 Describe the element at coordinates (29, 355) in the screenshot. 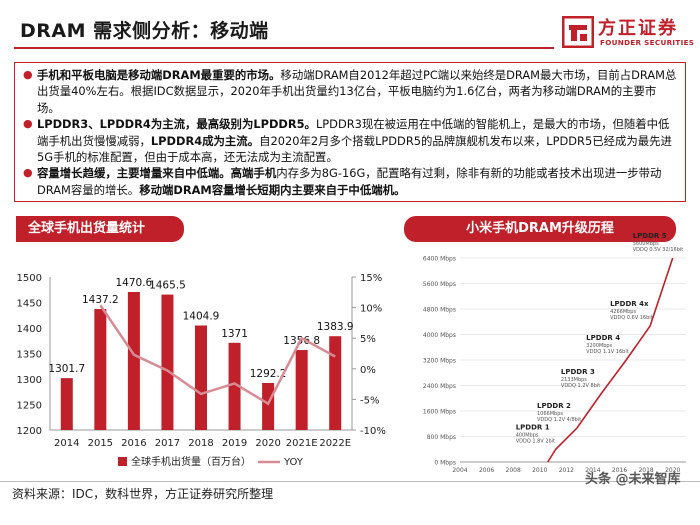

I see `left-y-tick-label: 1350` at that location.